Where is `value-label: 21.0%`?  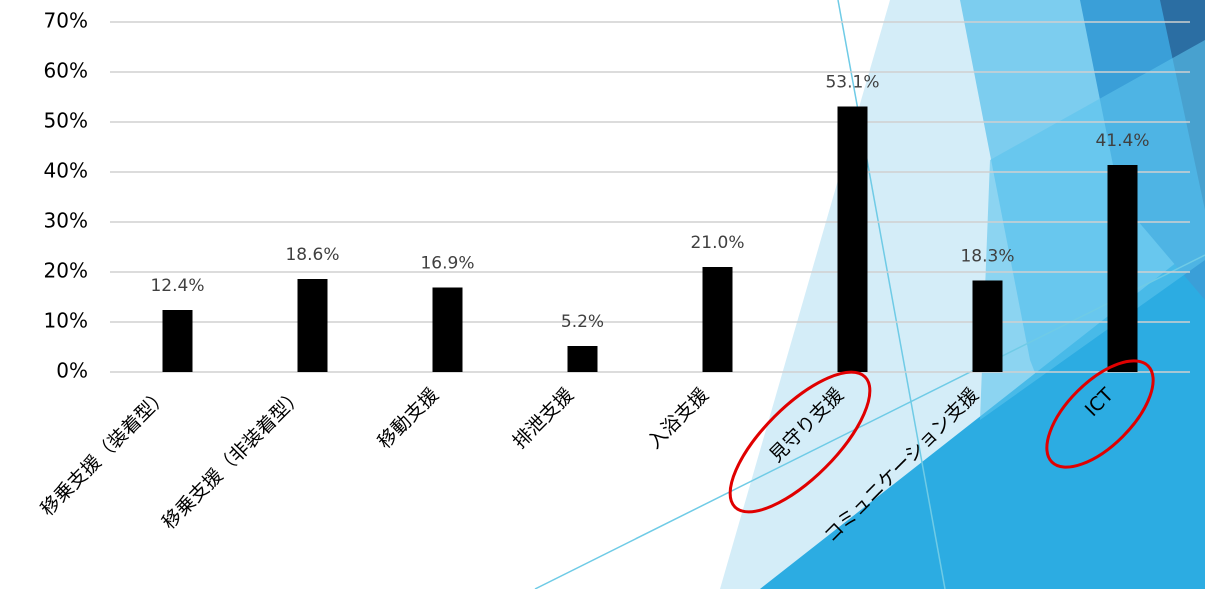 value-label: 21.0% is located at coordinates (717, 243).